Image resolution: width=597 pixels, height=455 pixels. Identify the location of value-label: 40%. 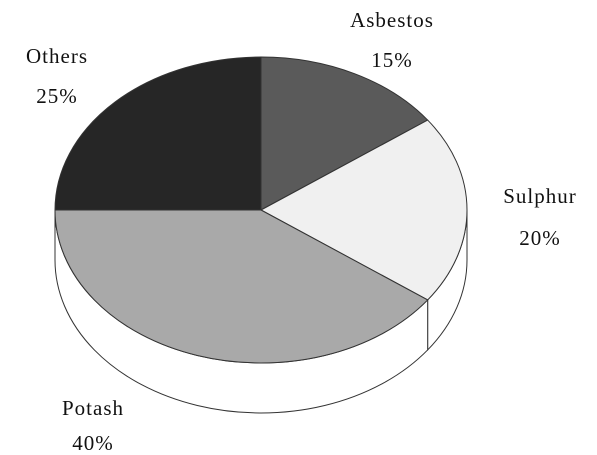
(93, 443).